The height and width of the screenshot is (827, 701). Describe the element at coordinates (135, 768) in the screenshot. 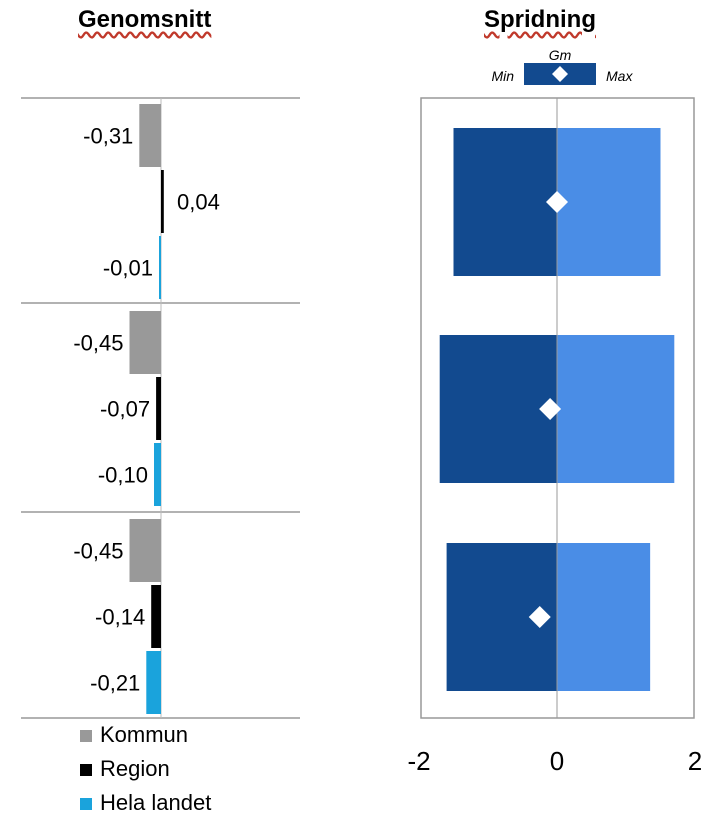

I see `legend-label-1: Region` at that location.